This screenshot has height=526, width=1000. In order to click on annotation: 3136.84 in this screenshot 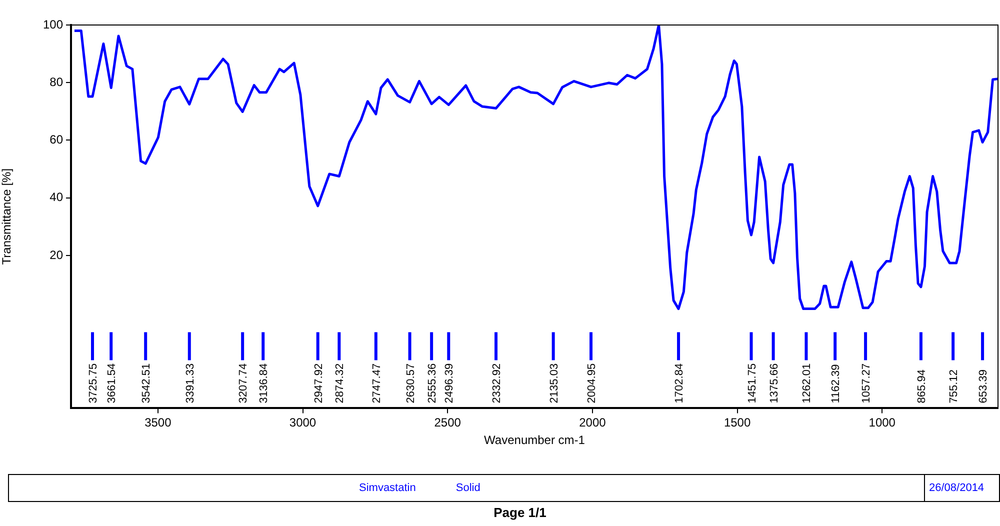, I will do `click(264, 383)`.